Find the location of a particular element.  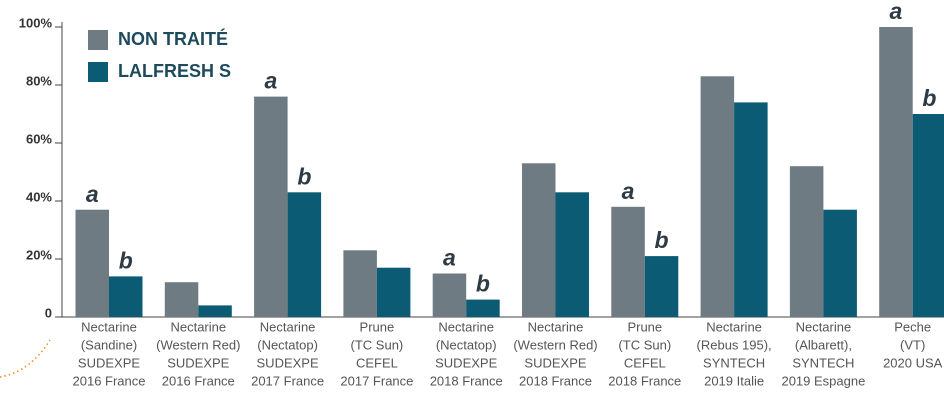

x-tick-label: 2020 USA is located at coordinates (913, 362).